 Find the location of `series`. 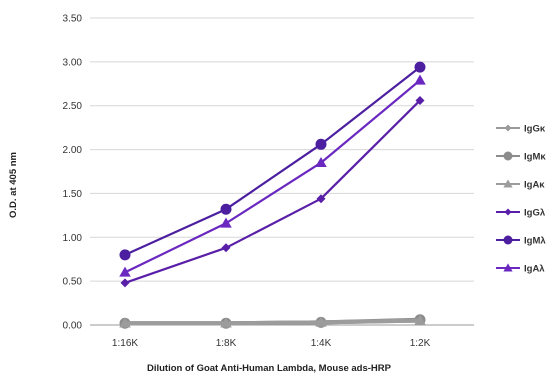

series is located at coordinates (272, 321).